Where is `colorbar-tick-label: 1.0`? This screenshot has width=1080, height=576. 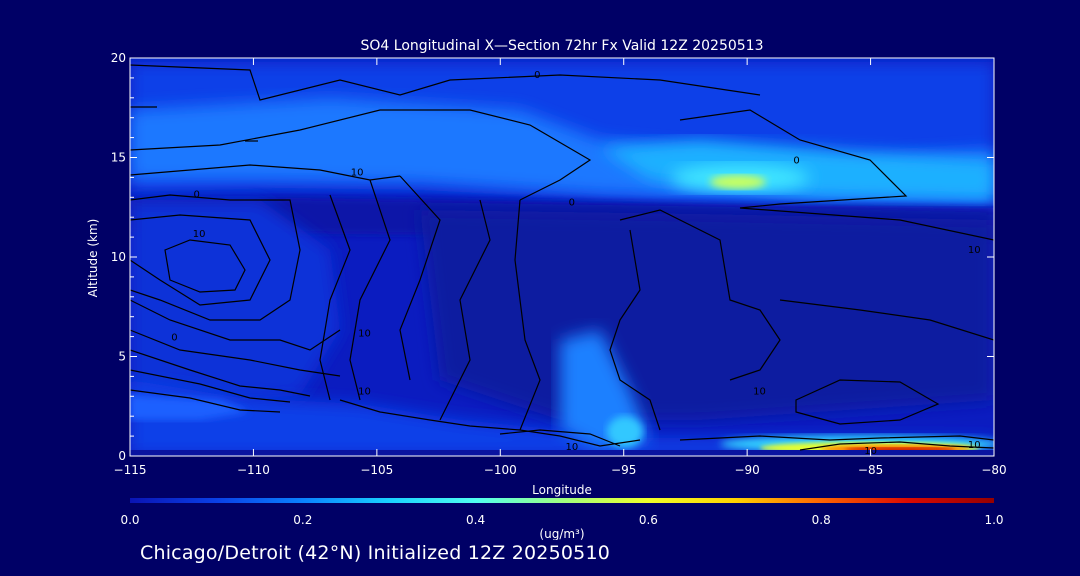
colorbar-tick-label: 1.0 is located at coordinates (993, 520).